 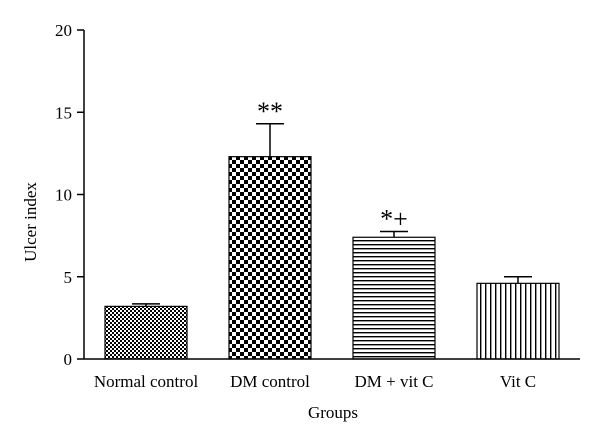 I want to click on y-tick-label: 15, so click(x=63, y=112).